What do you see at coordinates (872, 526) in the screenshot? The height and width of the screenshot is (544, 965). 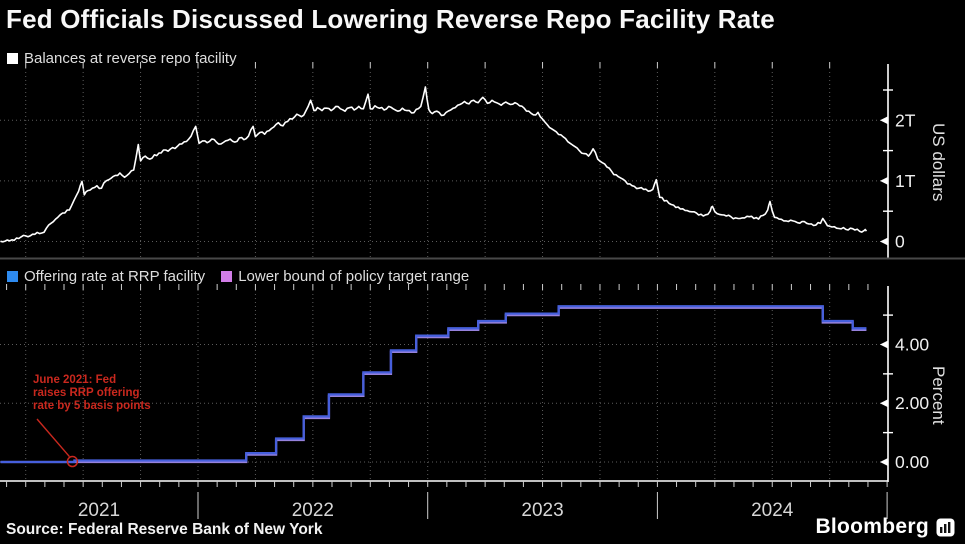 I see `bloomberg-wordmark: Bloomberg` at bounding box center [872, 526].